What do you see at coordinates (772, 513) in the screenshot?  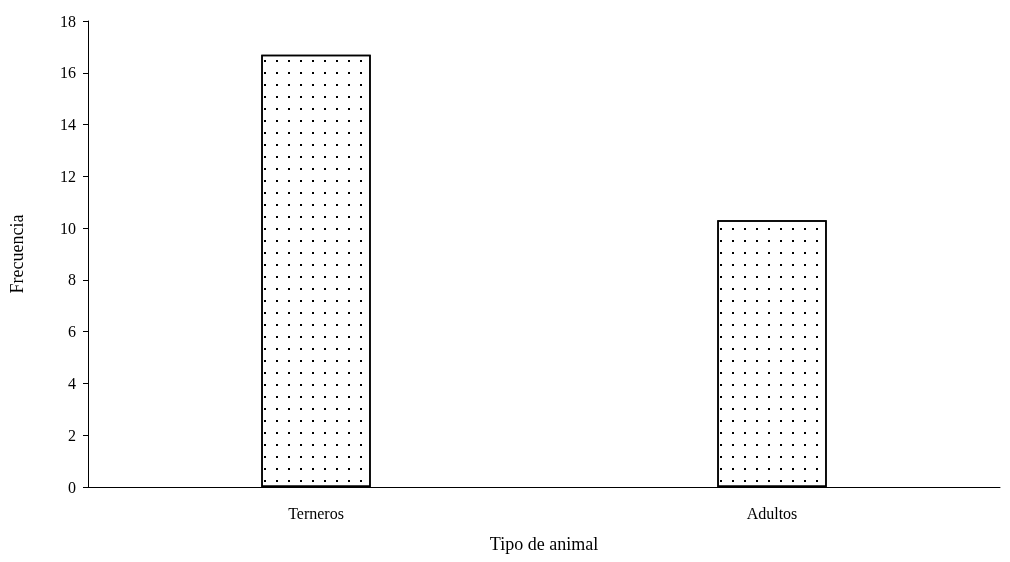 I see `x-tick-label: Adultos` at bounding box center [772, 513].